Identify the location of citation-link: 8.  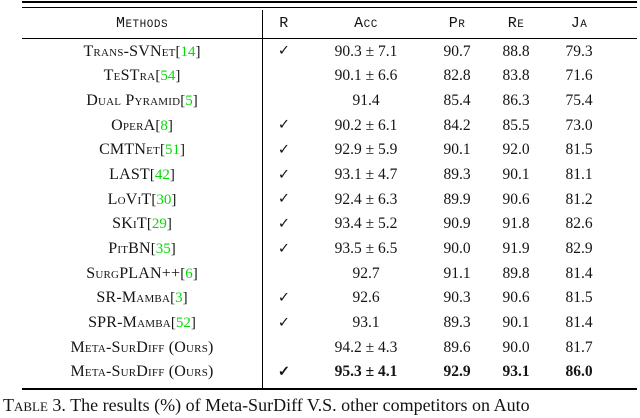
(164, 125).